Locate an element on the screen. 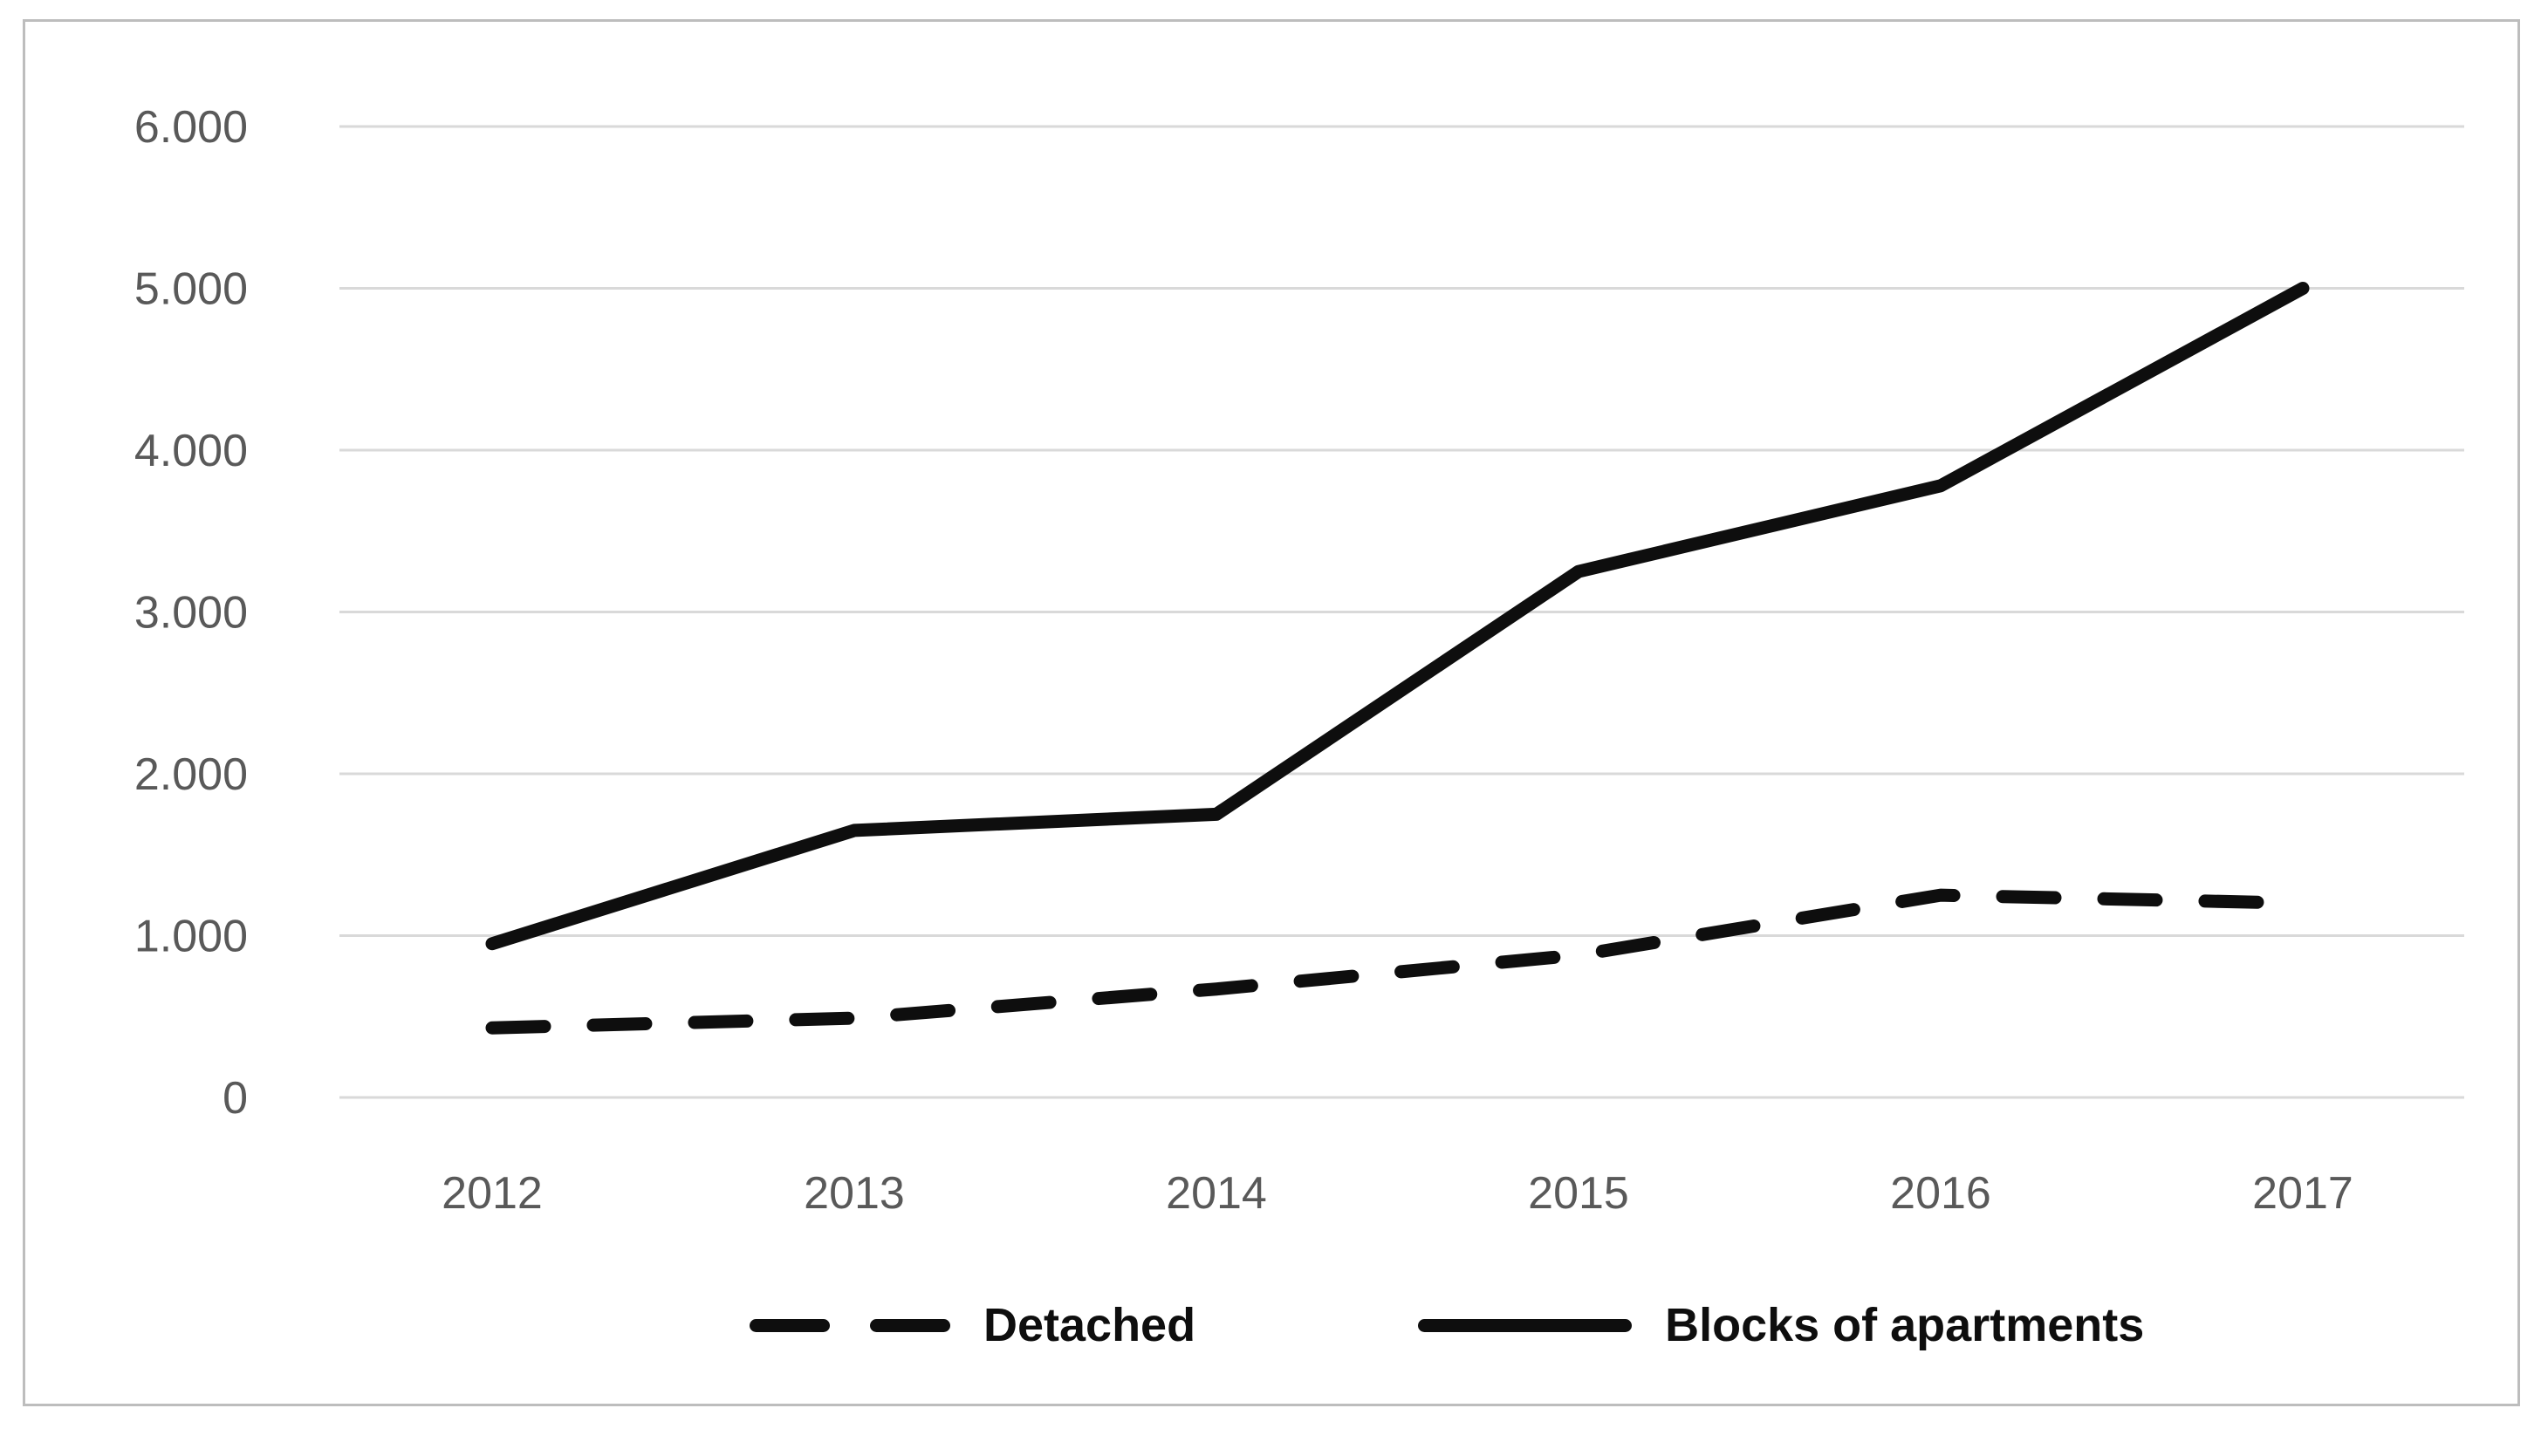  x-axis-tick-label: 2015 is located at coordinates (1578, 1193).